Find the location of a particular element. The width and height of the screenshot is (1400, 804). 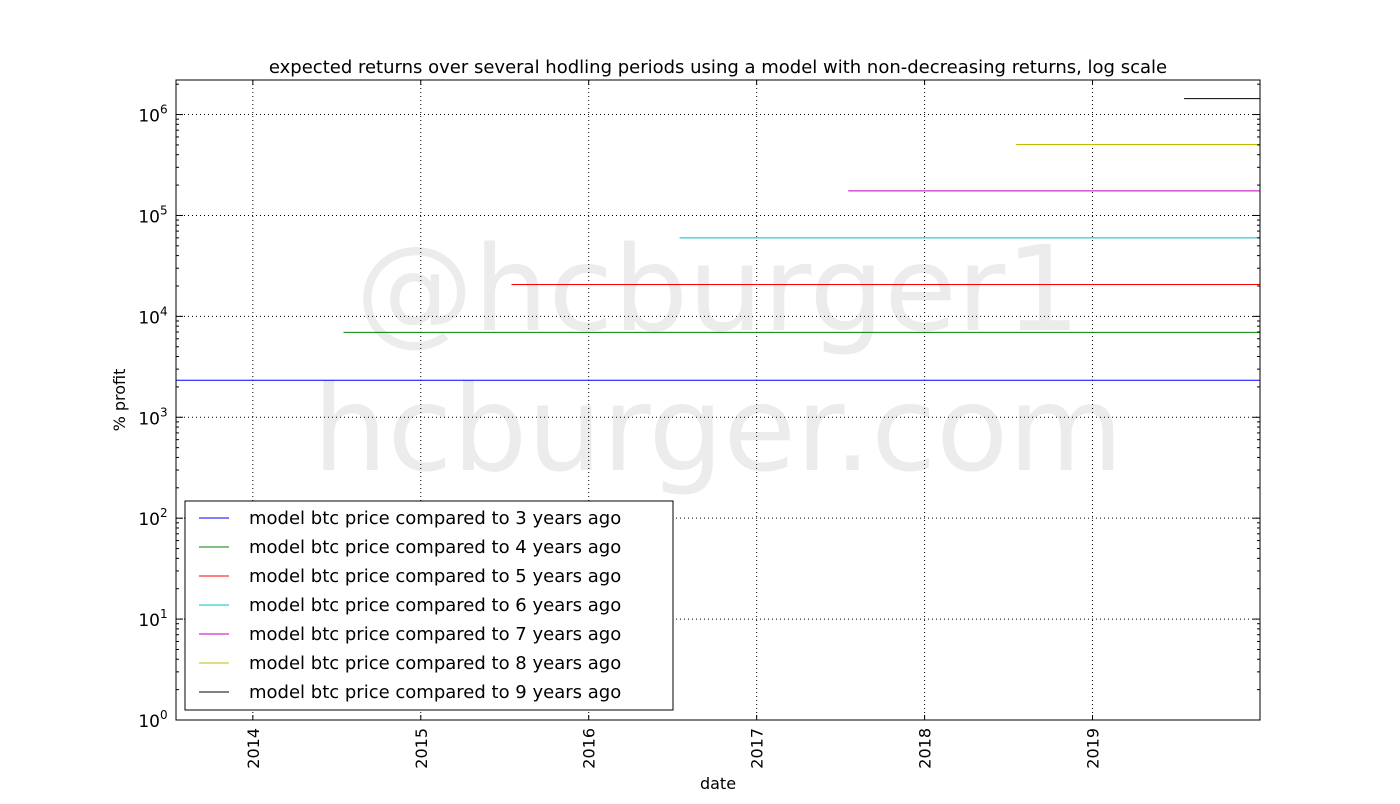

legend-label: model btc price compared to 8 years ago is located at coordinates (435, 663).